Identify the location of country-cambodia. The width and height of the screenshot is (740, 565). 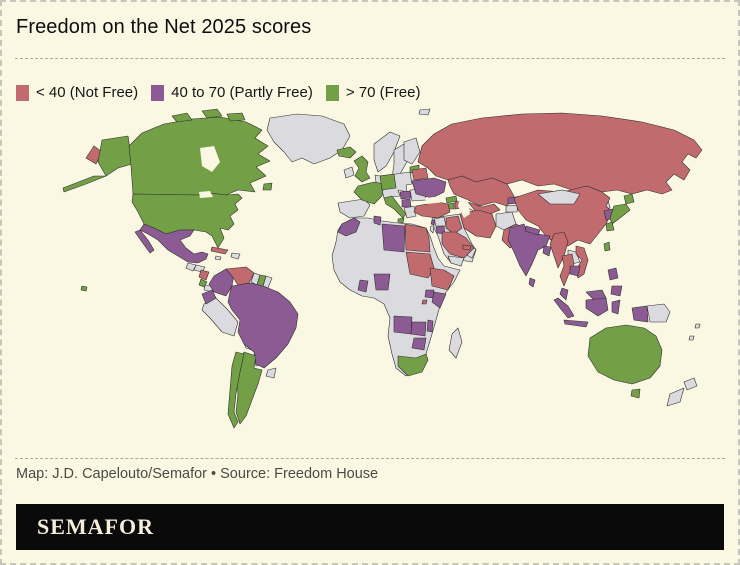
(575, 271).